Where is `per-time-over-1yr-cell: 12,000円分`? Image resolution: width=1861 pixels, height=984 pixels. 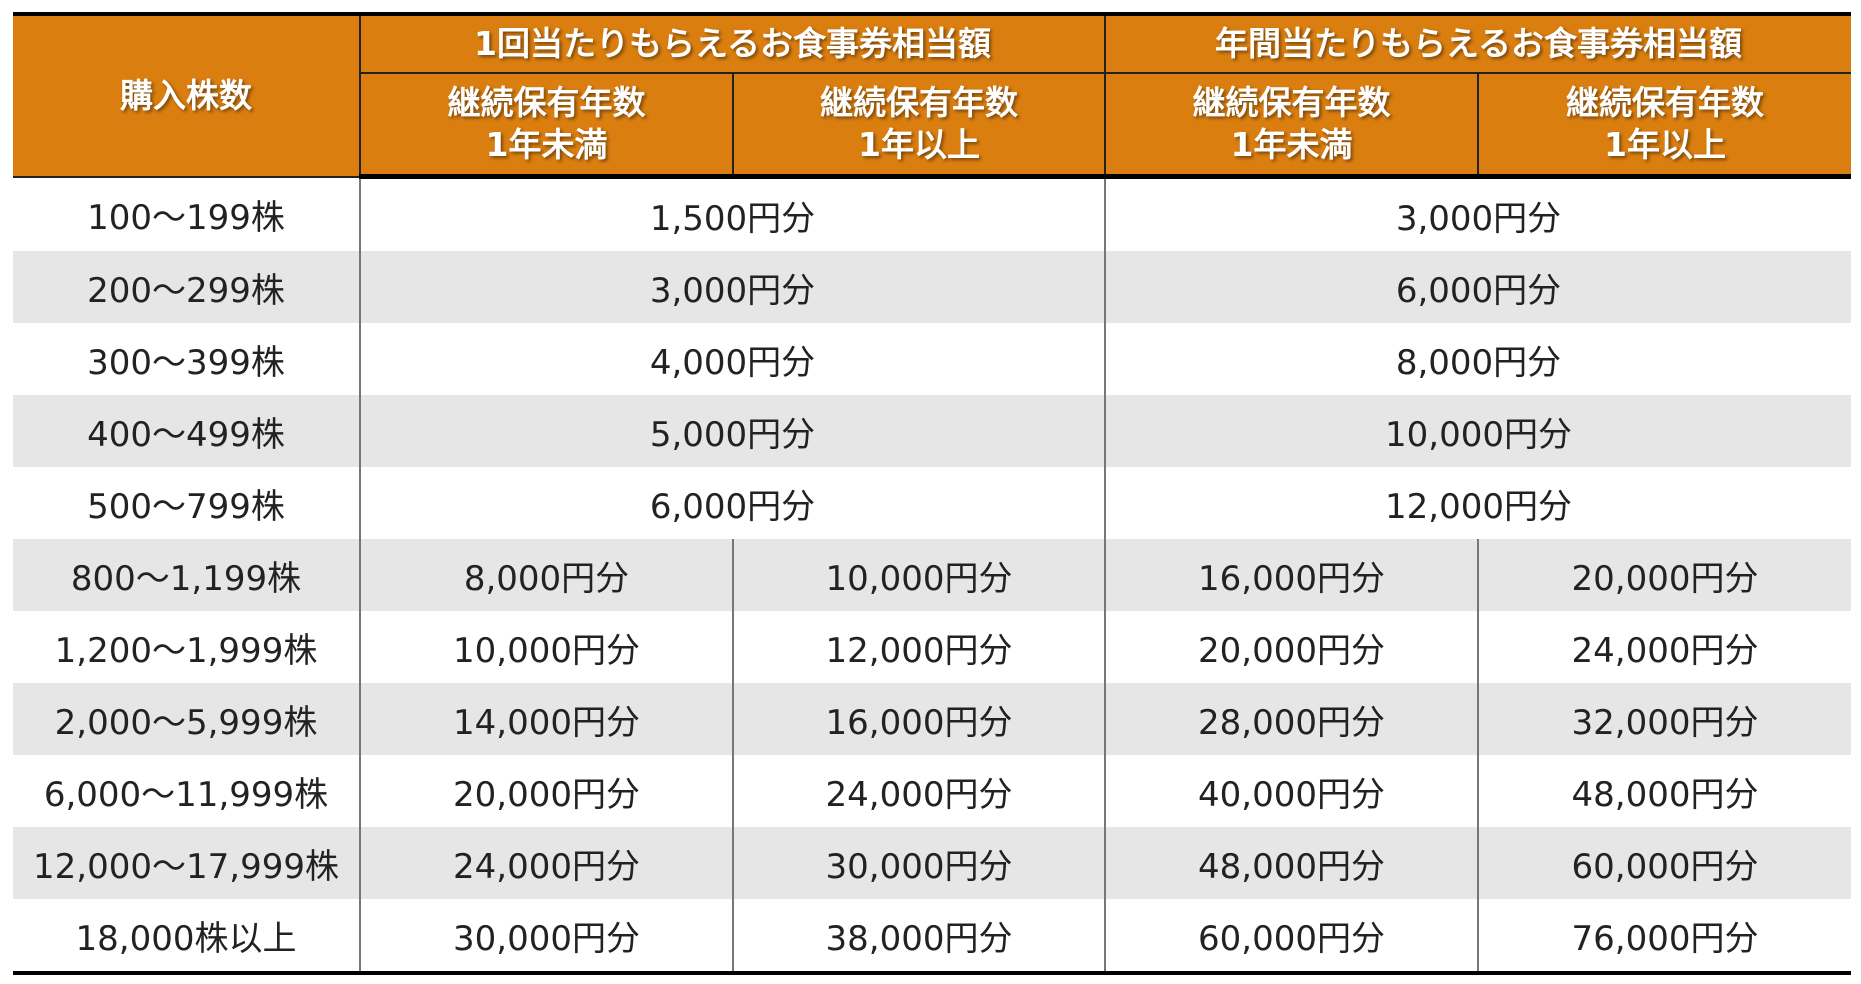 per-time-over-1yr-cell: 12,000円分 is located at coordinates (919, 647).